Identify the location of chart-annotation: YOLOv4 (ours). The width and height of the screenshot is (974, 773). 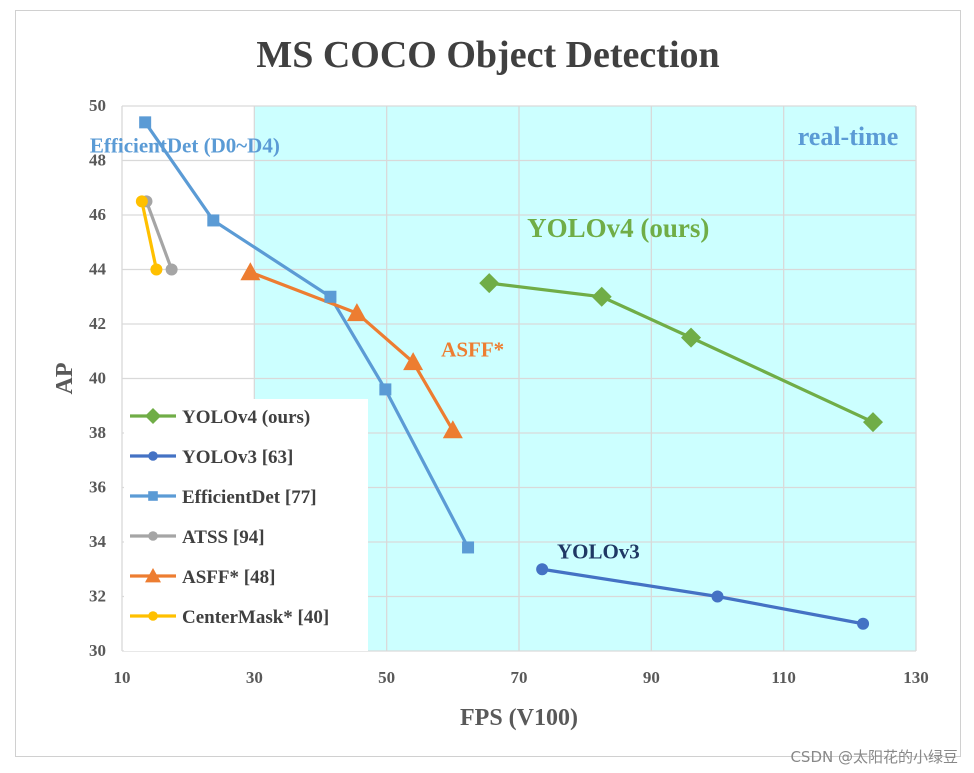
(618, 228).